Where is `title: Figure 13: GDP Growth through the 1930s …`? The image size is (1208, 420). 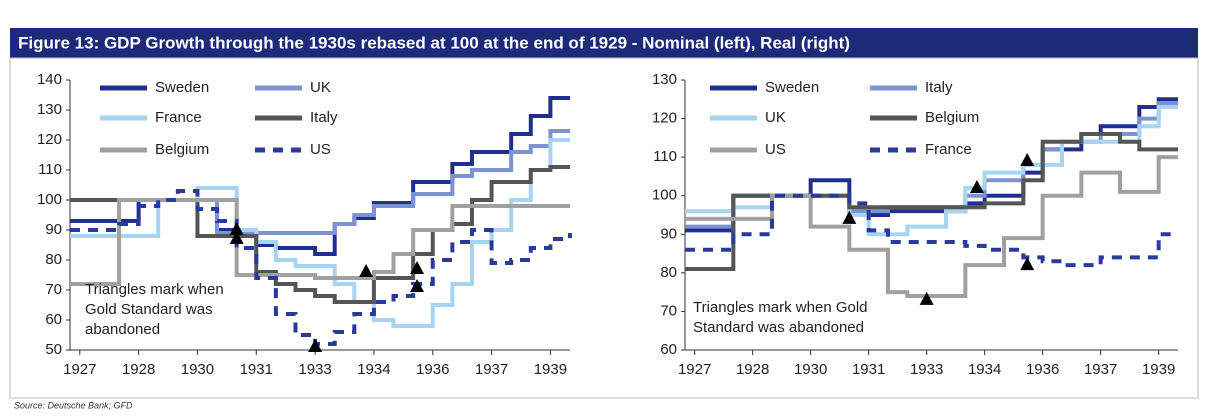 title: Figure 13: GDP Growth through the 1930s … is located at coordinates (434, 42).